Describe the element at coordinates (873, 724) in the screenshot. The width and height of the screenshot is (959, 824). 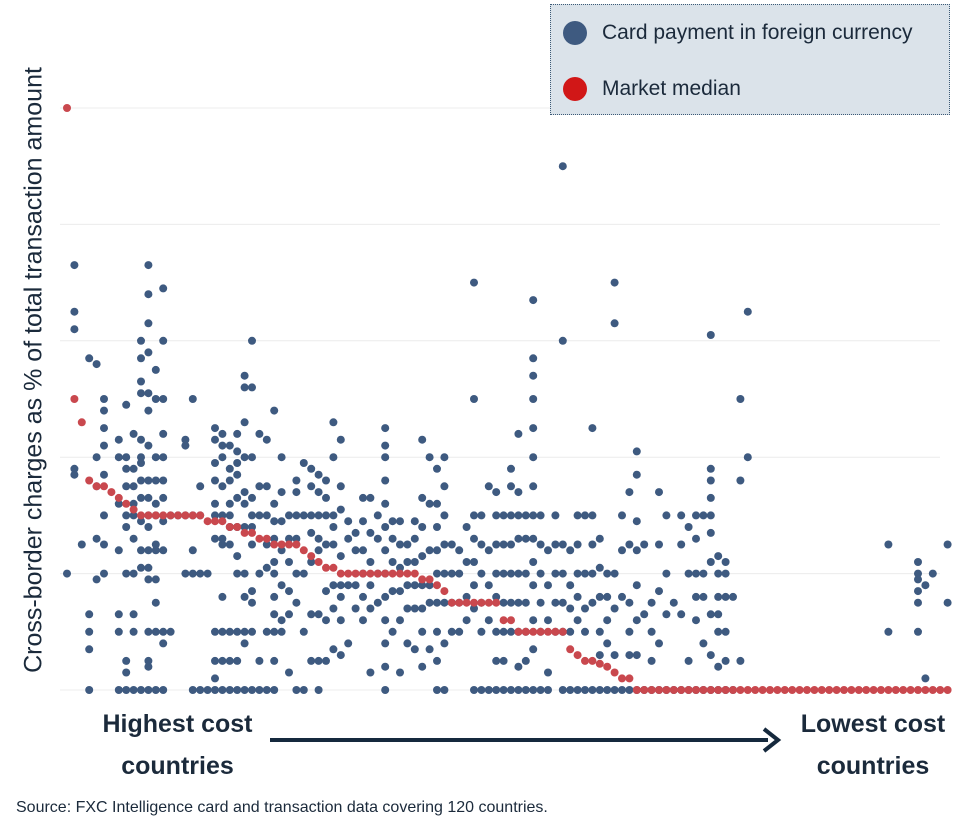
I see `lowest-cost-line1: Lowest cost` at that location.